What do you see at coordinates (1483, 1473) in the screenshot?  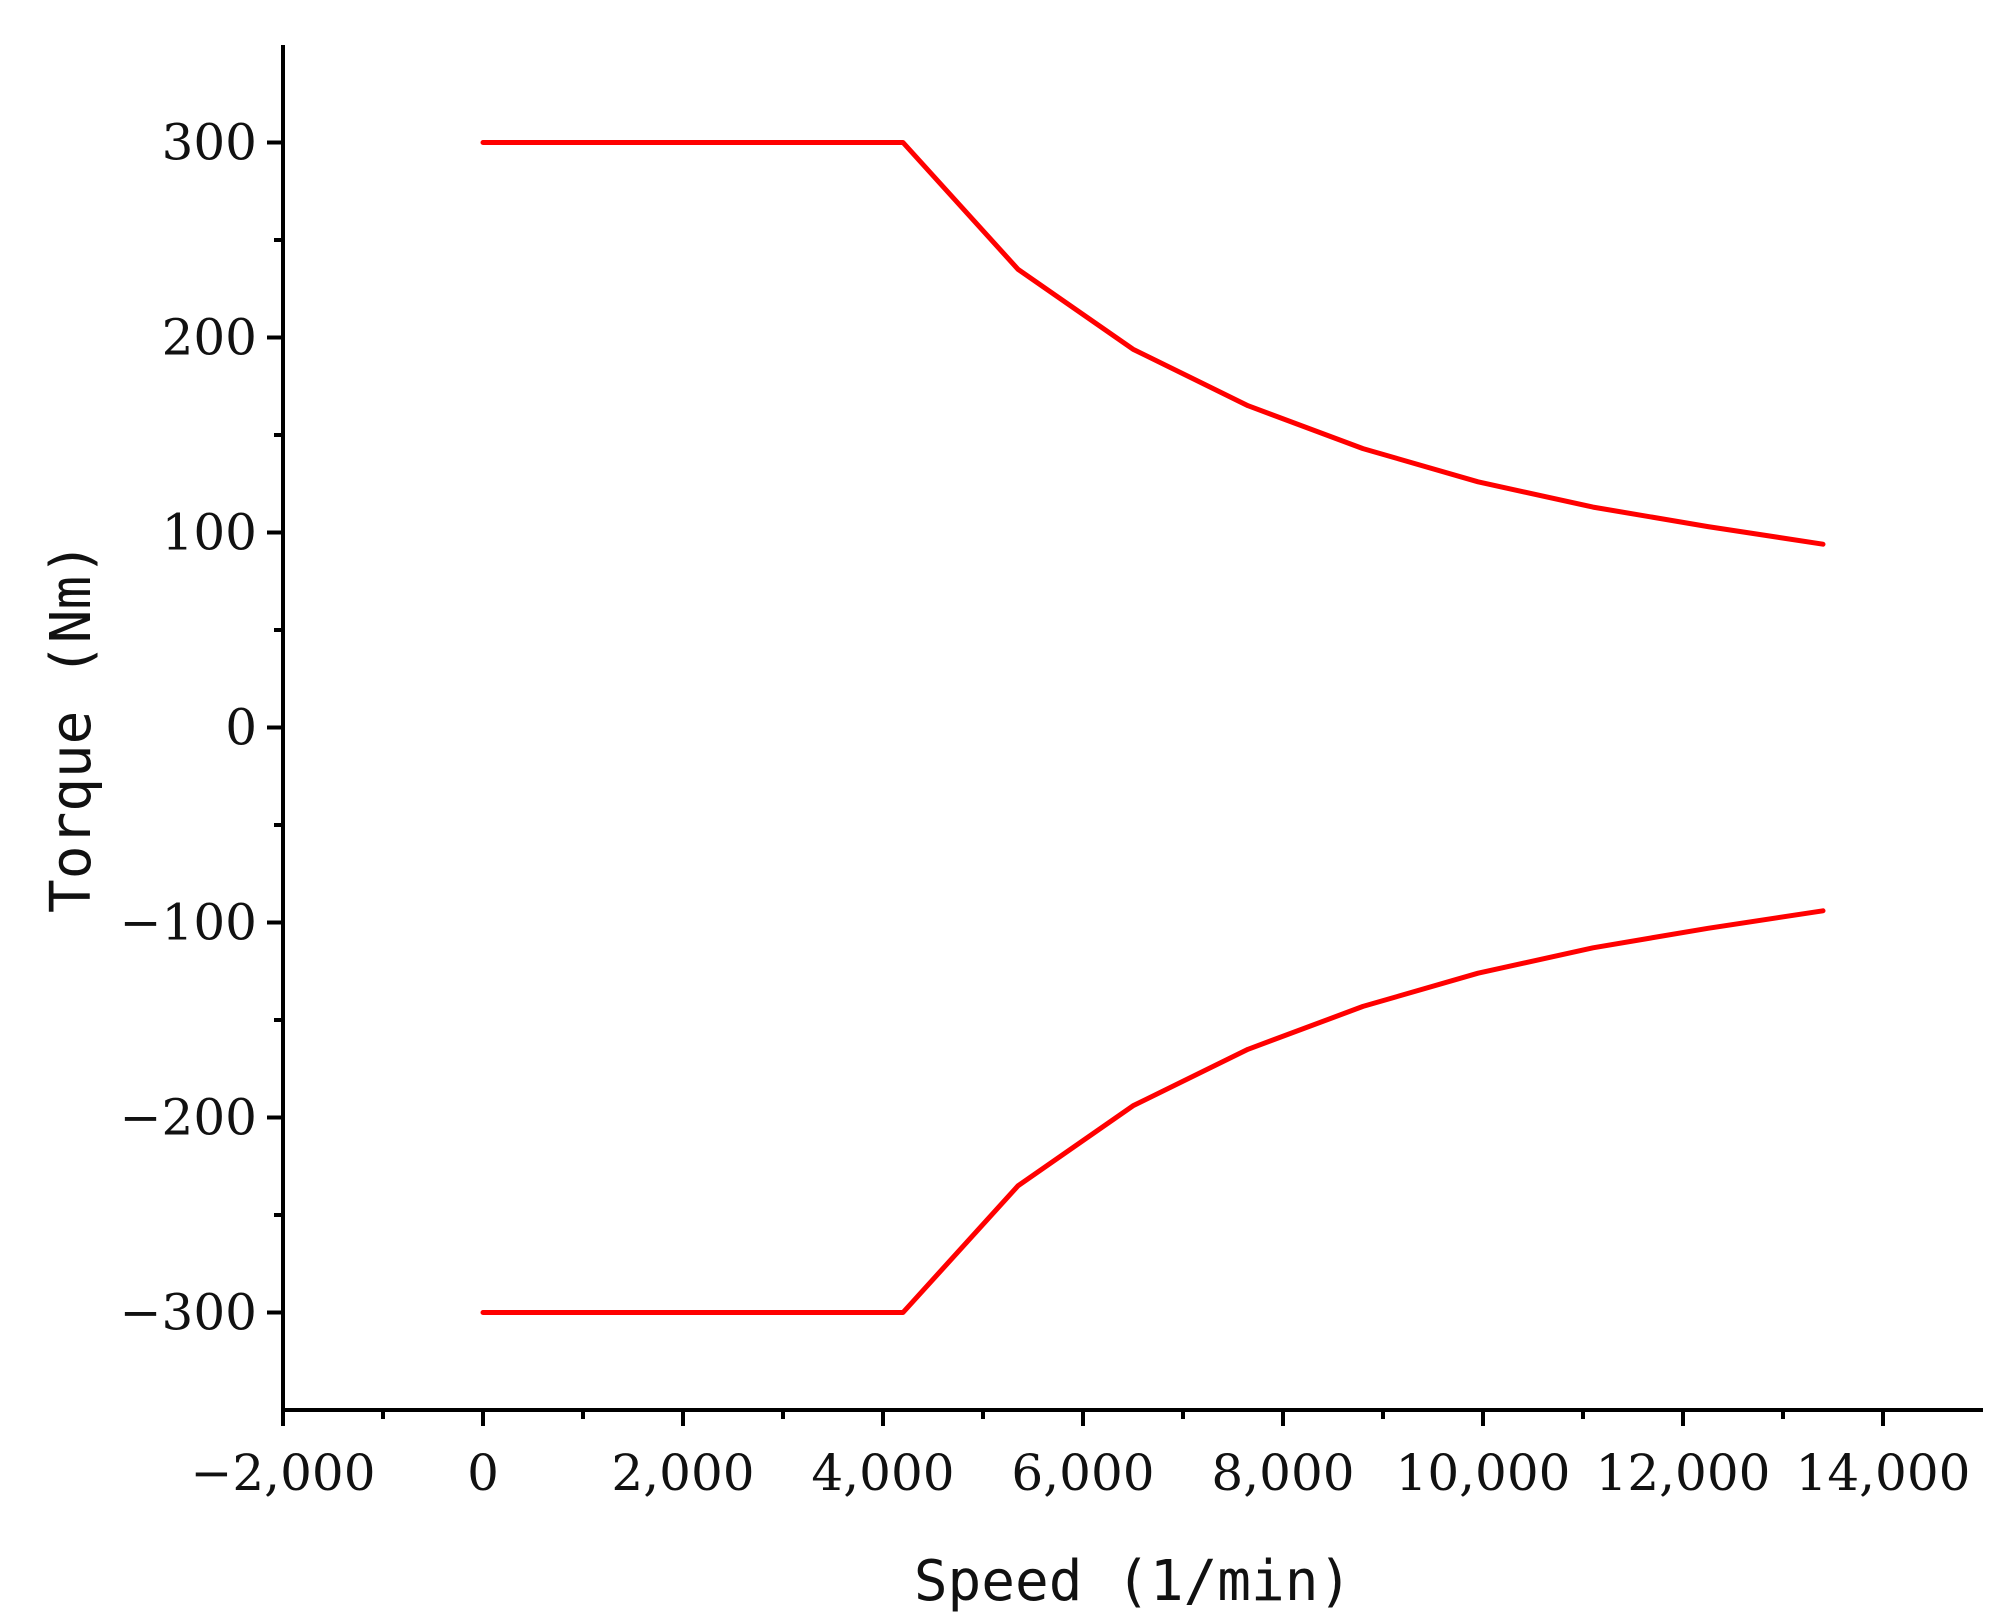 I see `x-tick-label: 10,000` at bounding box center [1483, 1473].